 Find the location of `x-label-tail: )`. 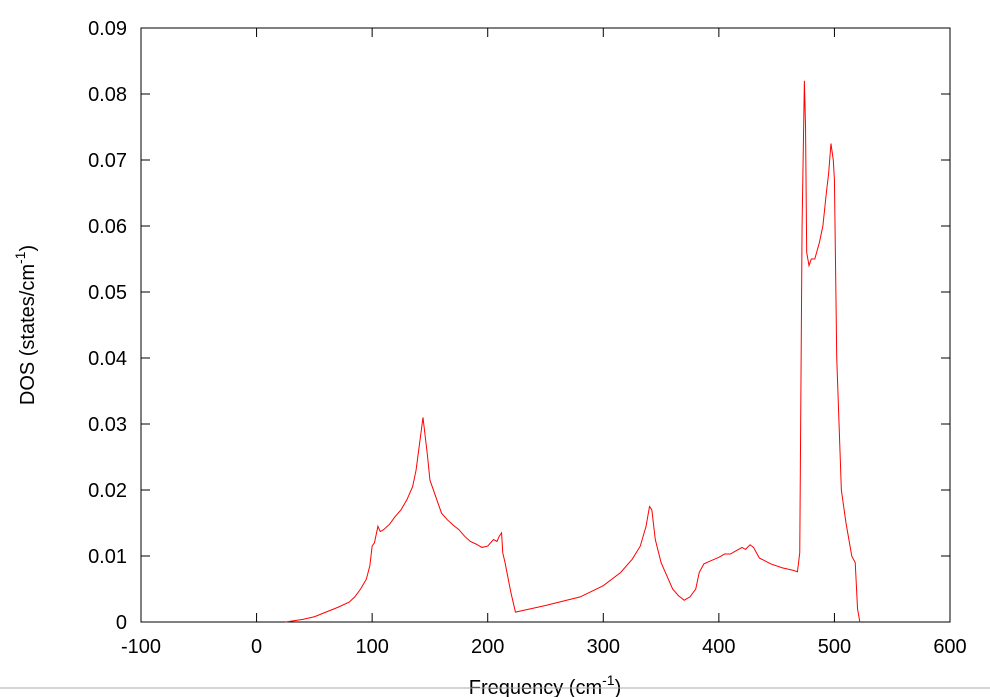

x-label-tail: ) is located at coordinates (618, 687).